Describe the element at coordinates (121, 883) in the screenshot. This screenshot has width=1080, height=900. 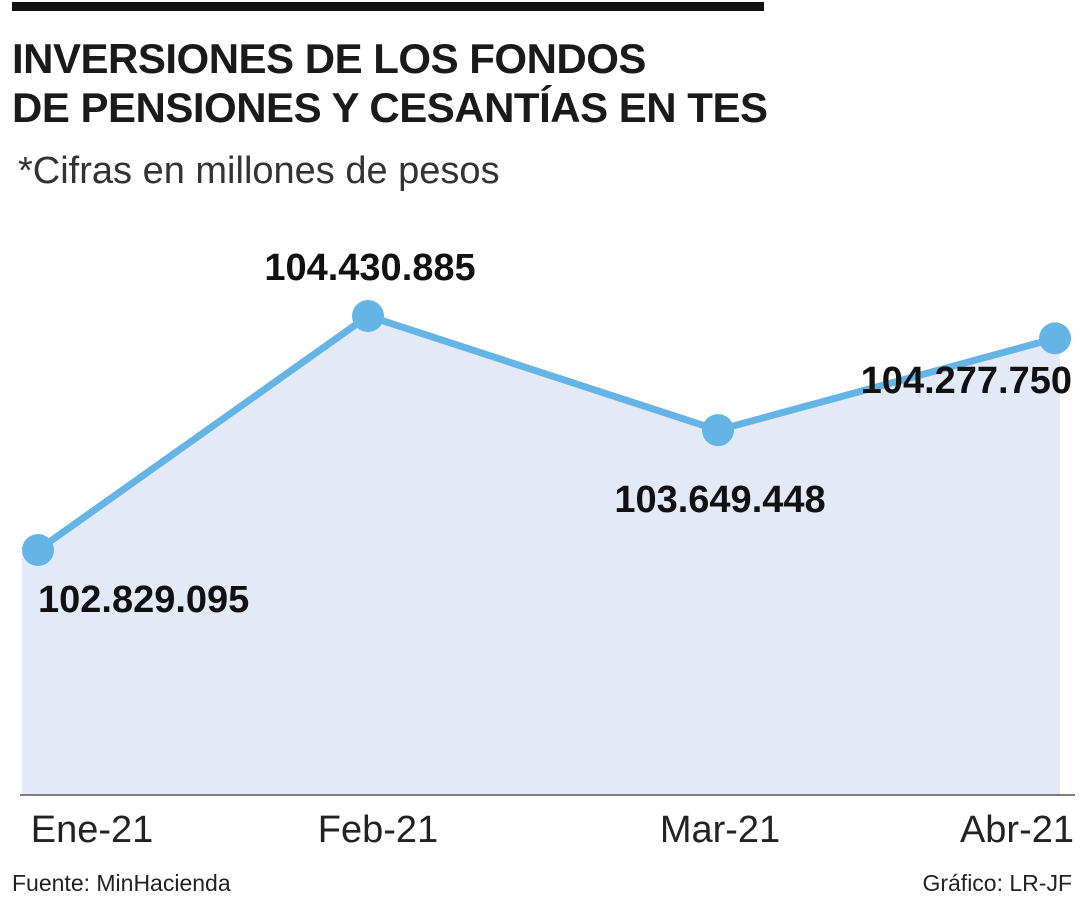
I see `source-note: Fuente: MinHacienda` at that location.